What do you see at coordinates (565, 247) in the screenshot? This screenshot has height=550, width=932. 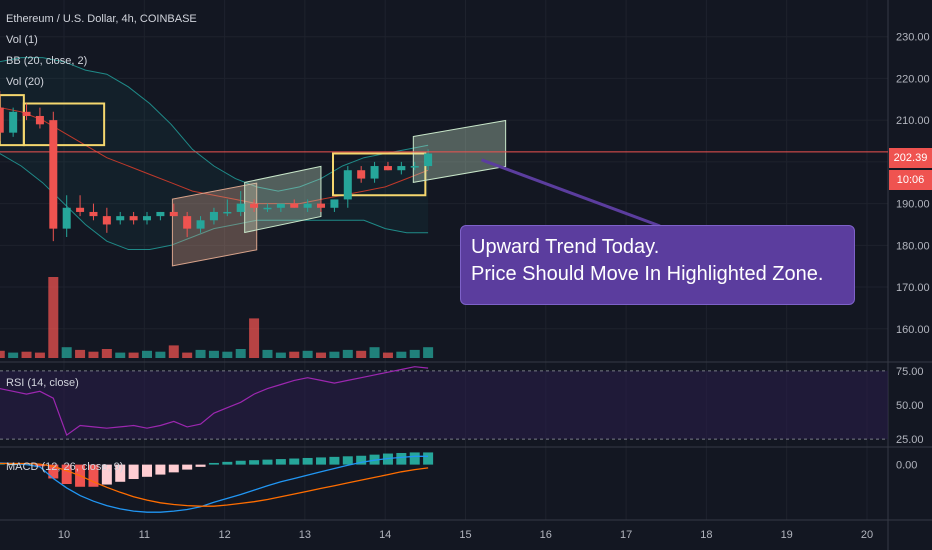 I see `annotation-line-1: Upward Trend Today.` at bounding box center [565, 247].